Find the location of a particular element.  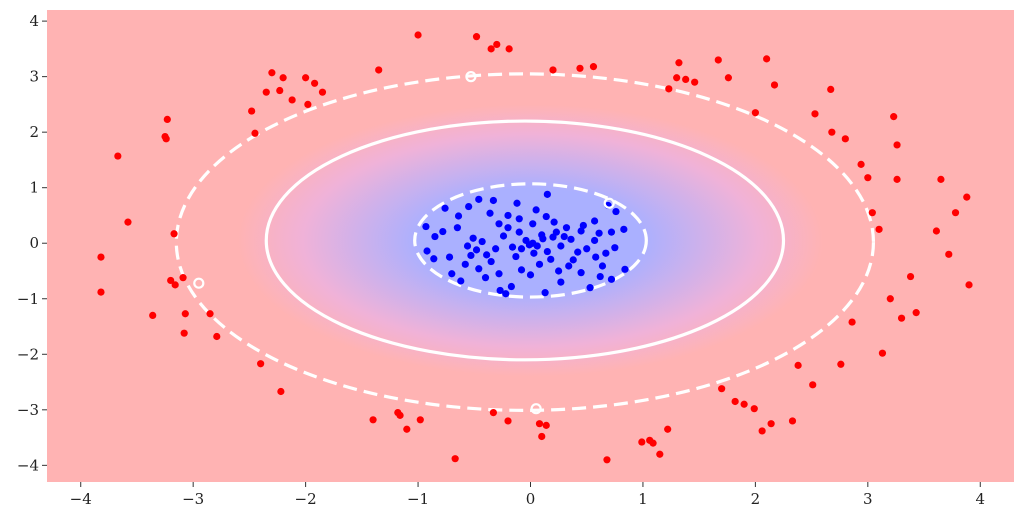

y-tick-label: −3 is located at coordinates (28, 410).